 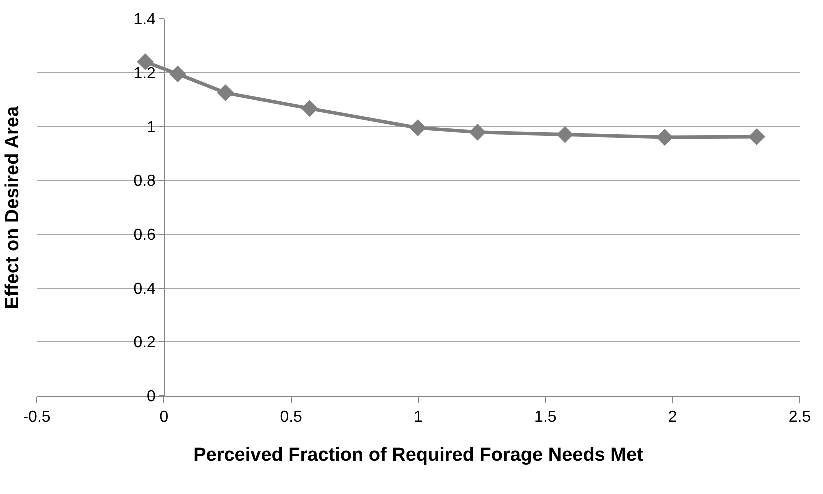 I want to click on y-tick-label: 0.4, so click(x=145, y=289).